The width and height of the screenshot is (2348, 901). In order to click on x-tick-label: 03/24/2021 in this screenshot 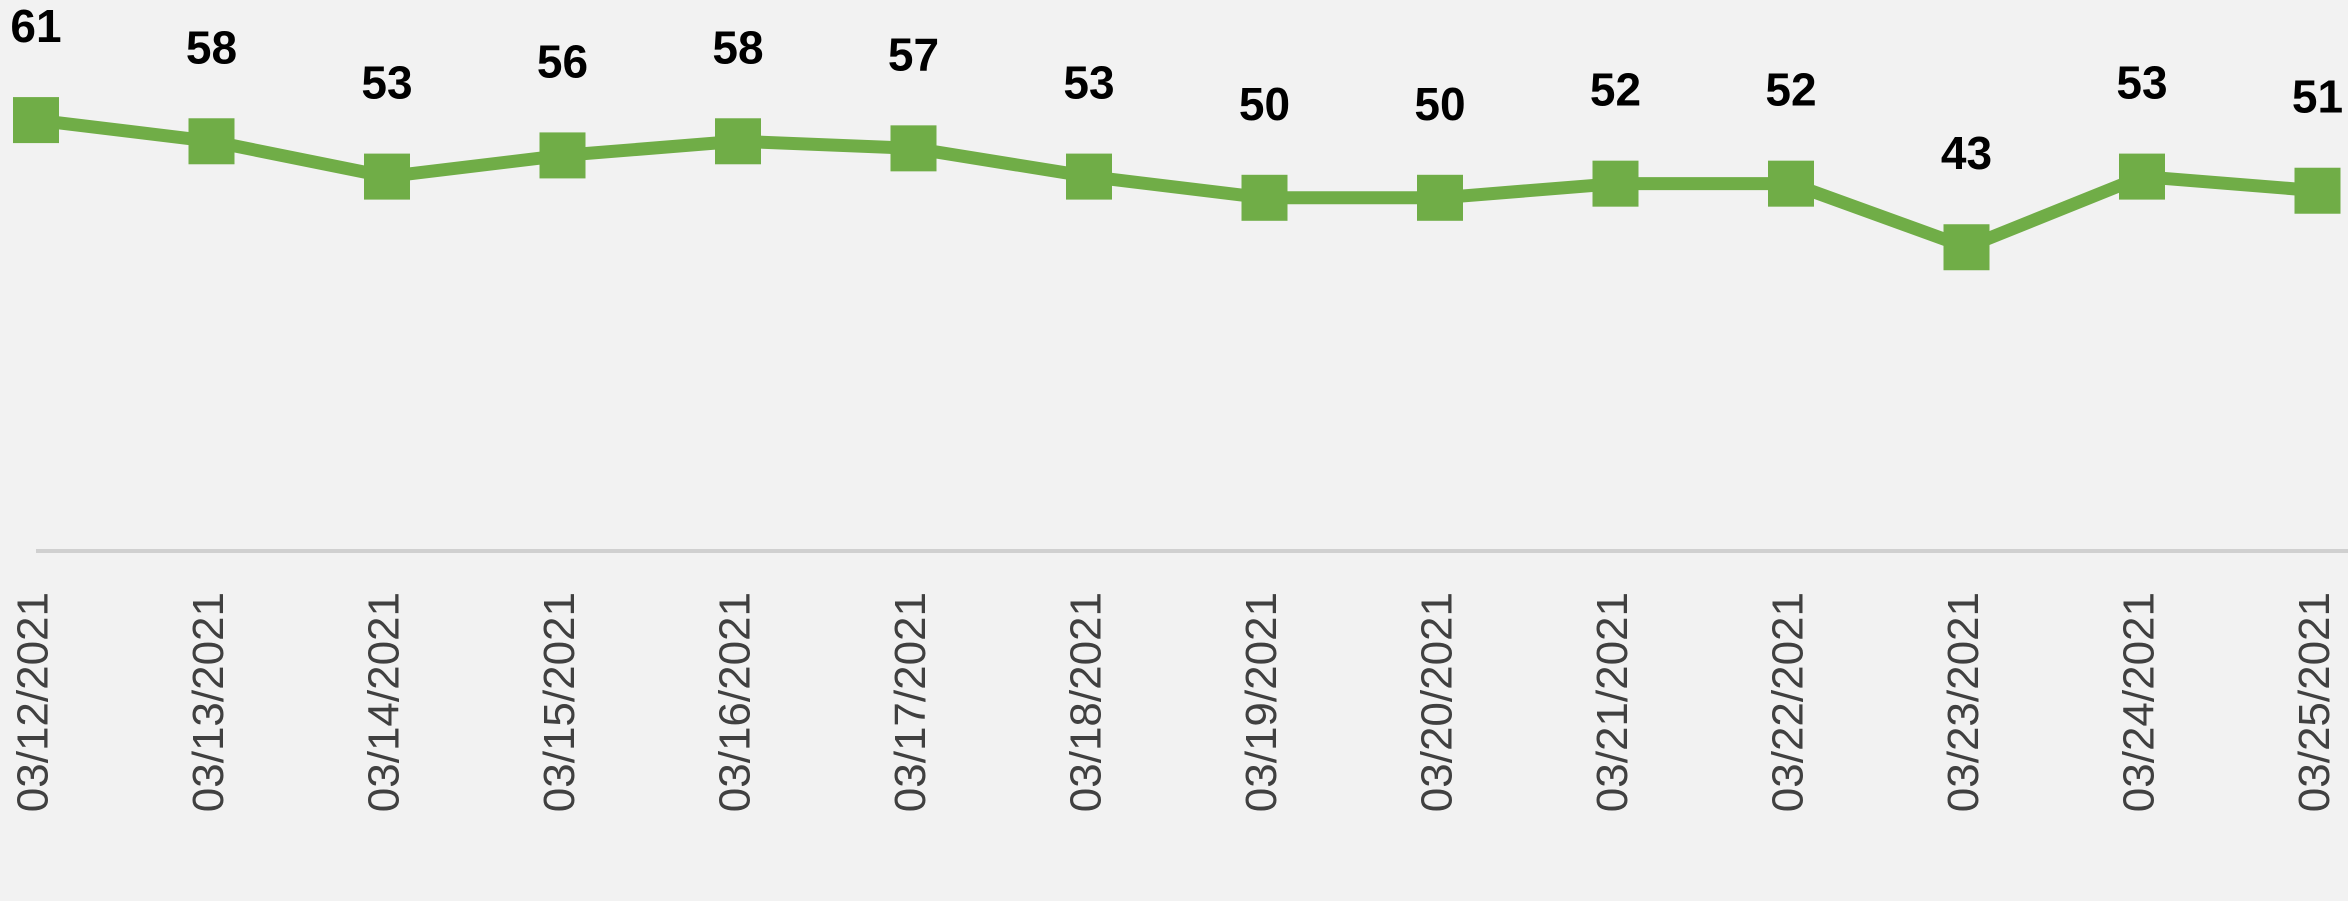, I will do `click(2139, 702)`.